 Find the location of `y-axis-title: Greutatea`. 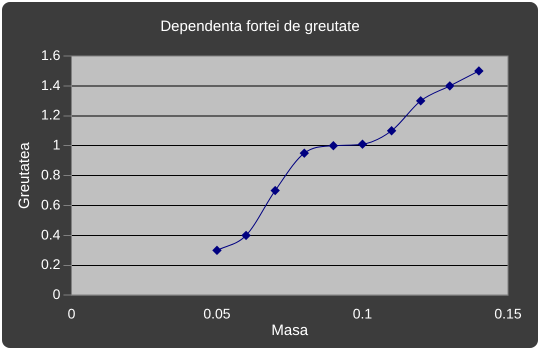

y-axis-title: Greutatea is located at coordinates (25, 175).